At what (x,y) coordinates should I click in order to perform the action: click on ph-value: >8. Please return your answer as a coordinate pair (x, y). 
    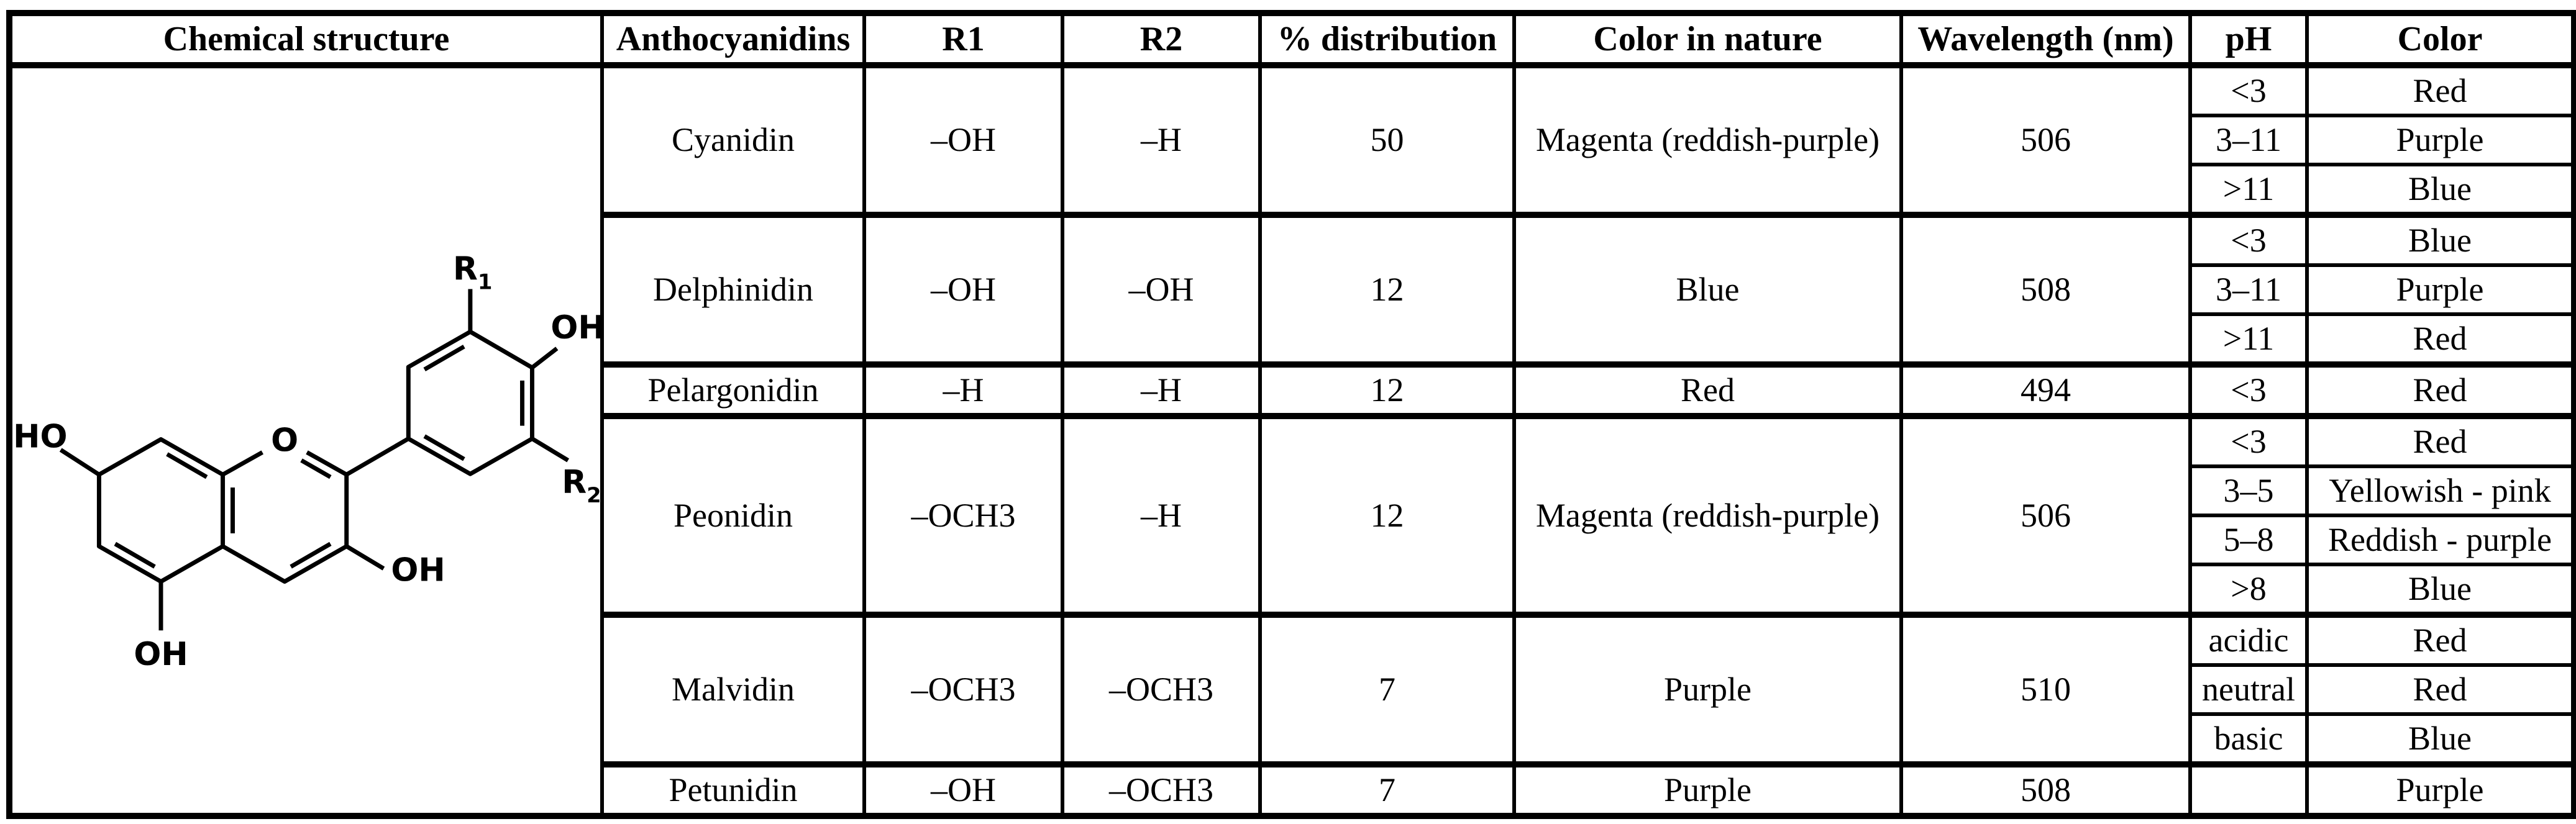
    Looking at the image, I should click on (2248, 590).